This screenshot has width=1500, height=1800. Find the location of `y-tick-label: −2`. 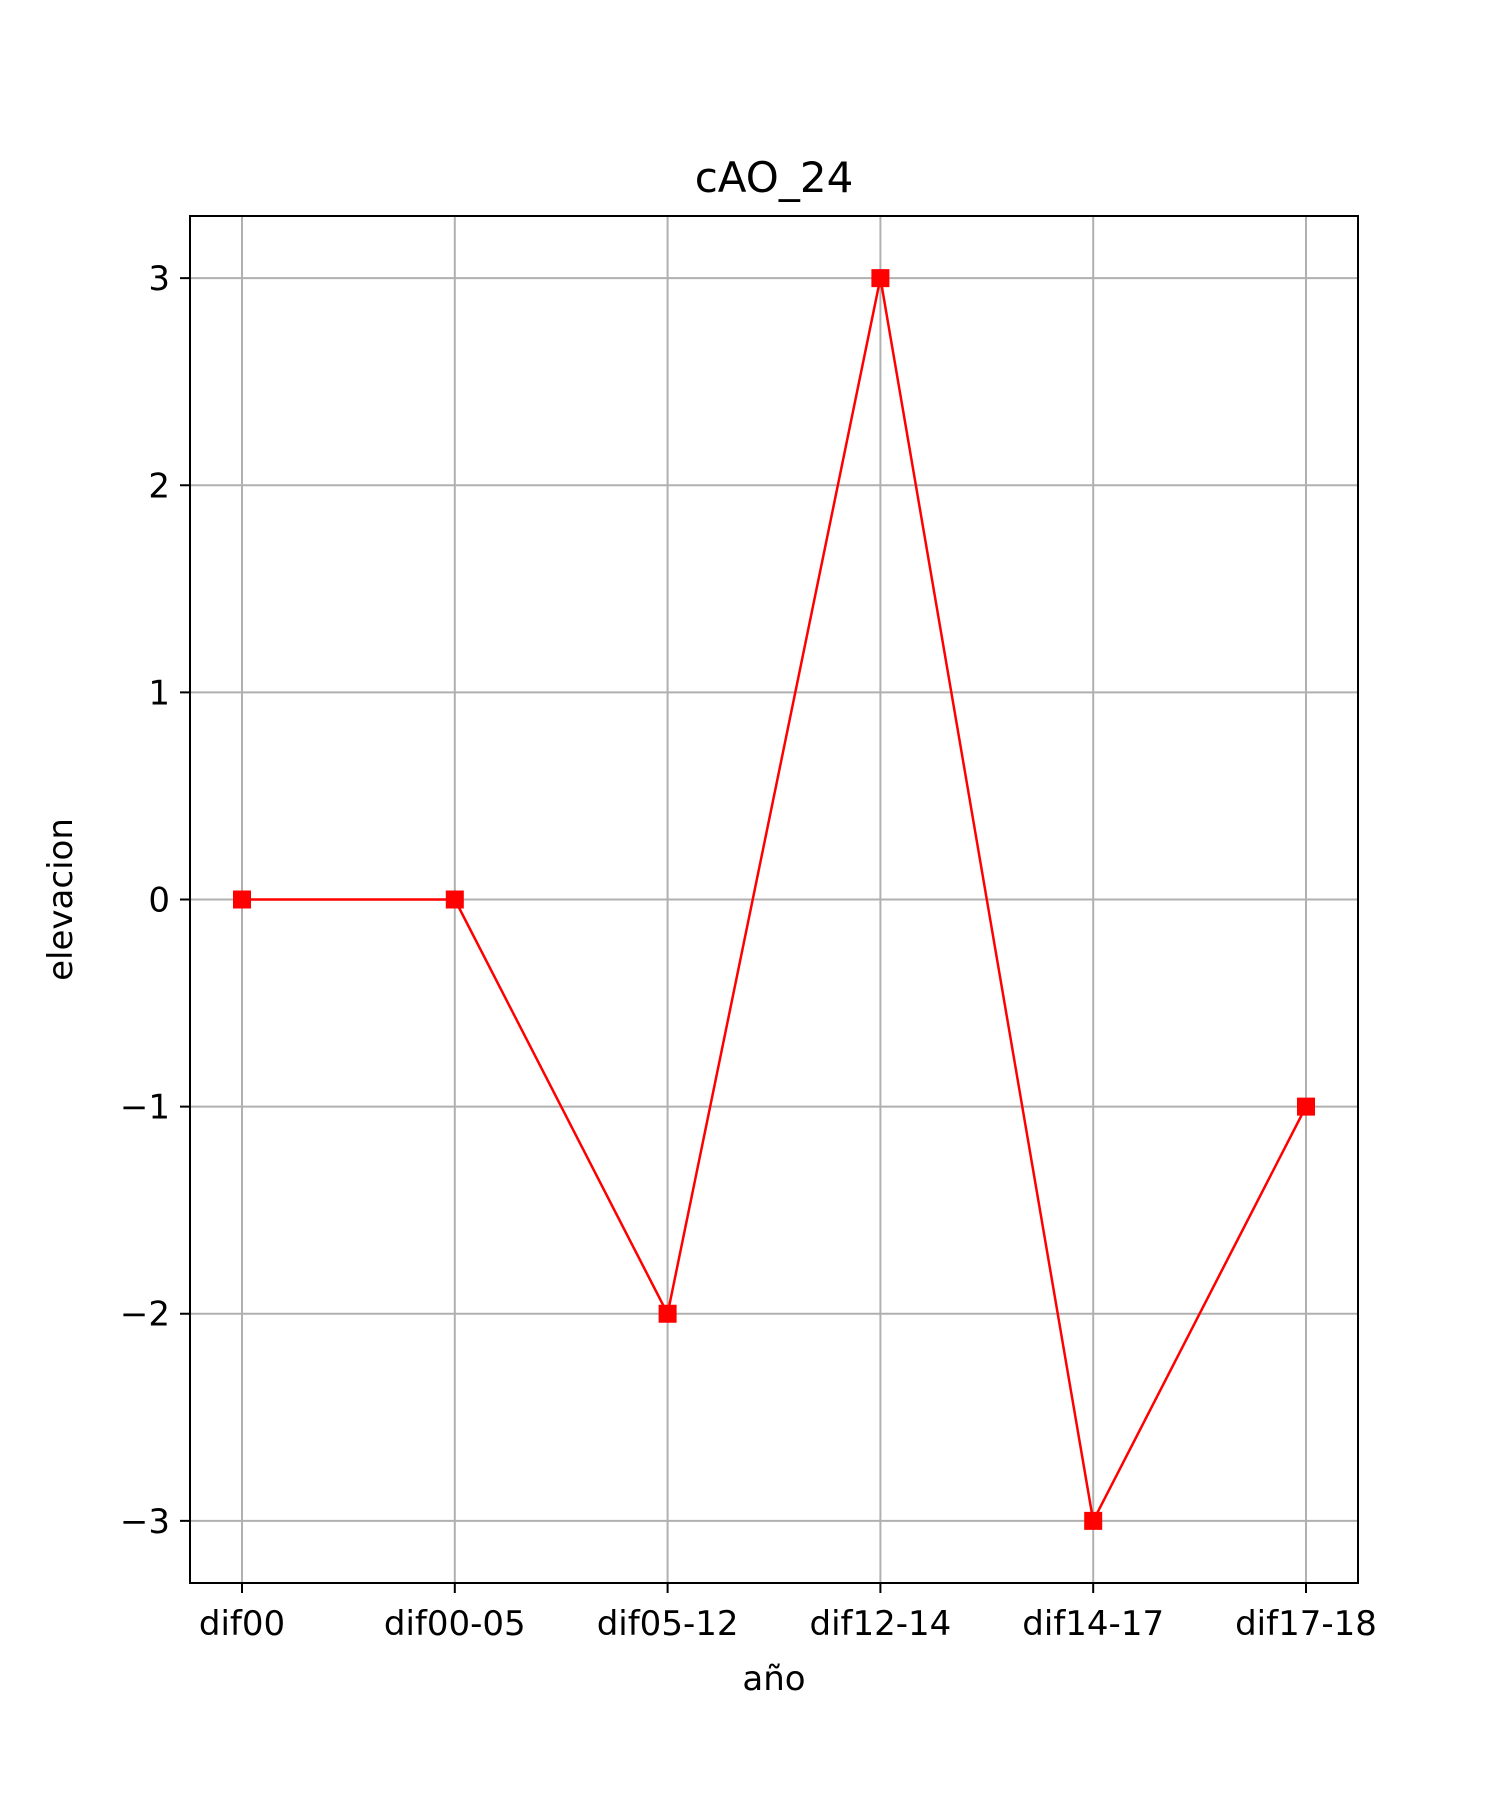

y-tick-label: −2 is located at coordinates (145, 1315).